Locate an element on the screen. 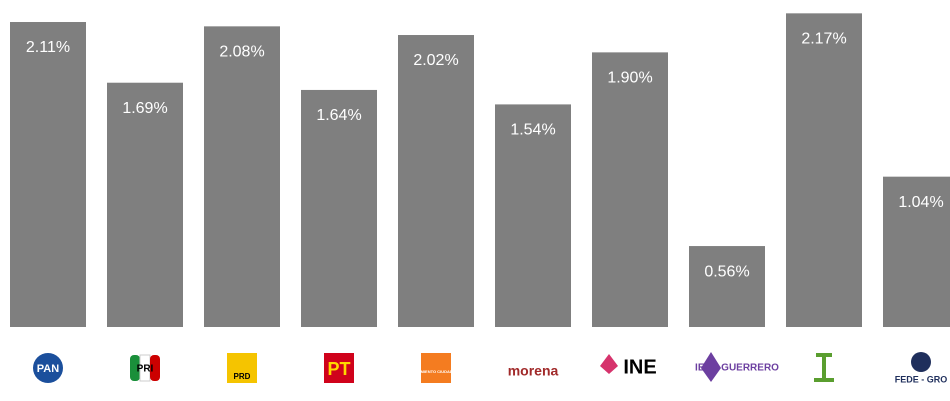 The width and height of the screenshot is (950, 401). party-logo: PAN is located at coordinates (48, 368).